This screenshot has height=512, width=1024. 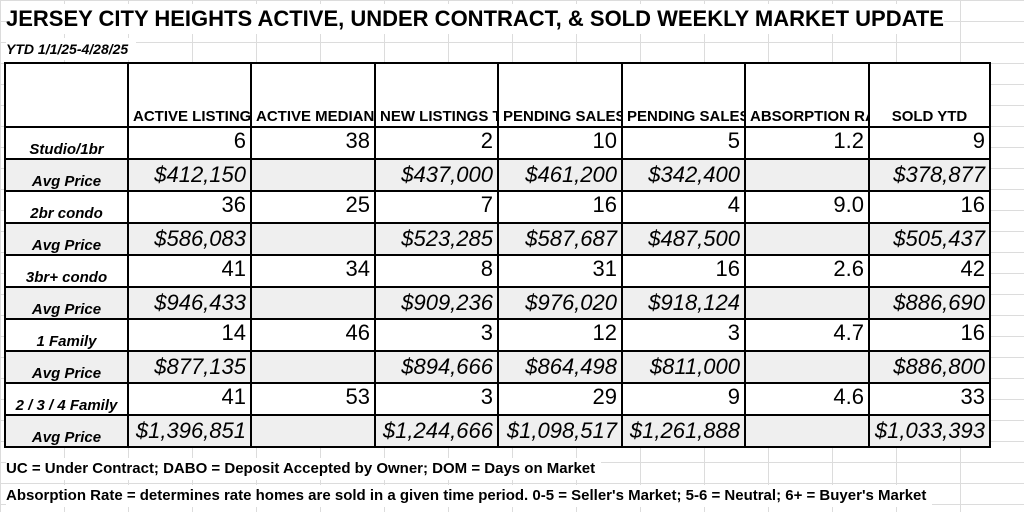 I want to click on property-type-row: 3br+ condo 41 34 8 31 16 2.6 42, so click(x=497, y=271).